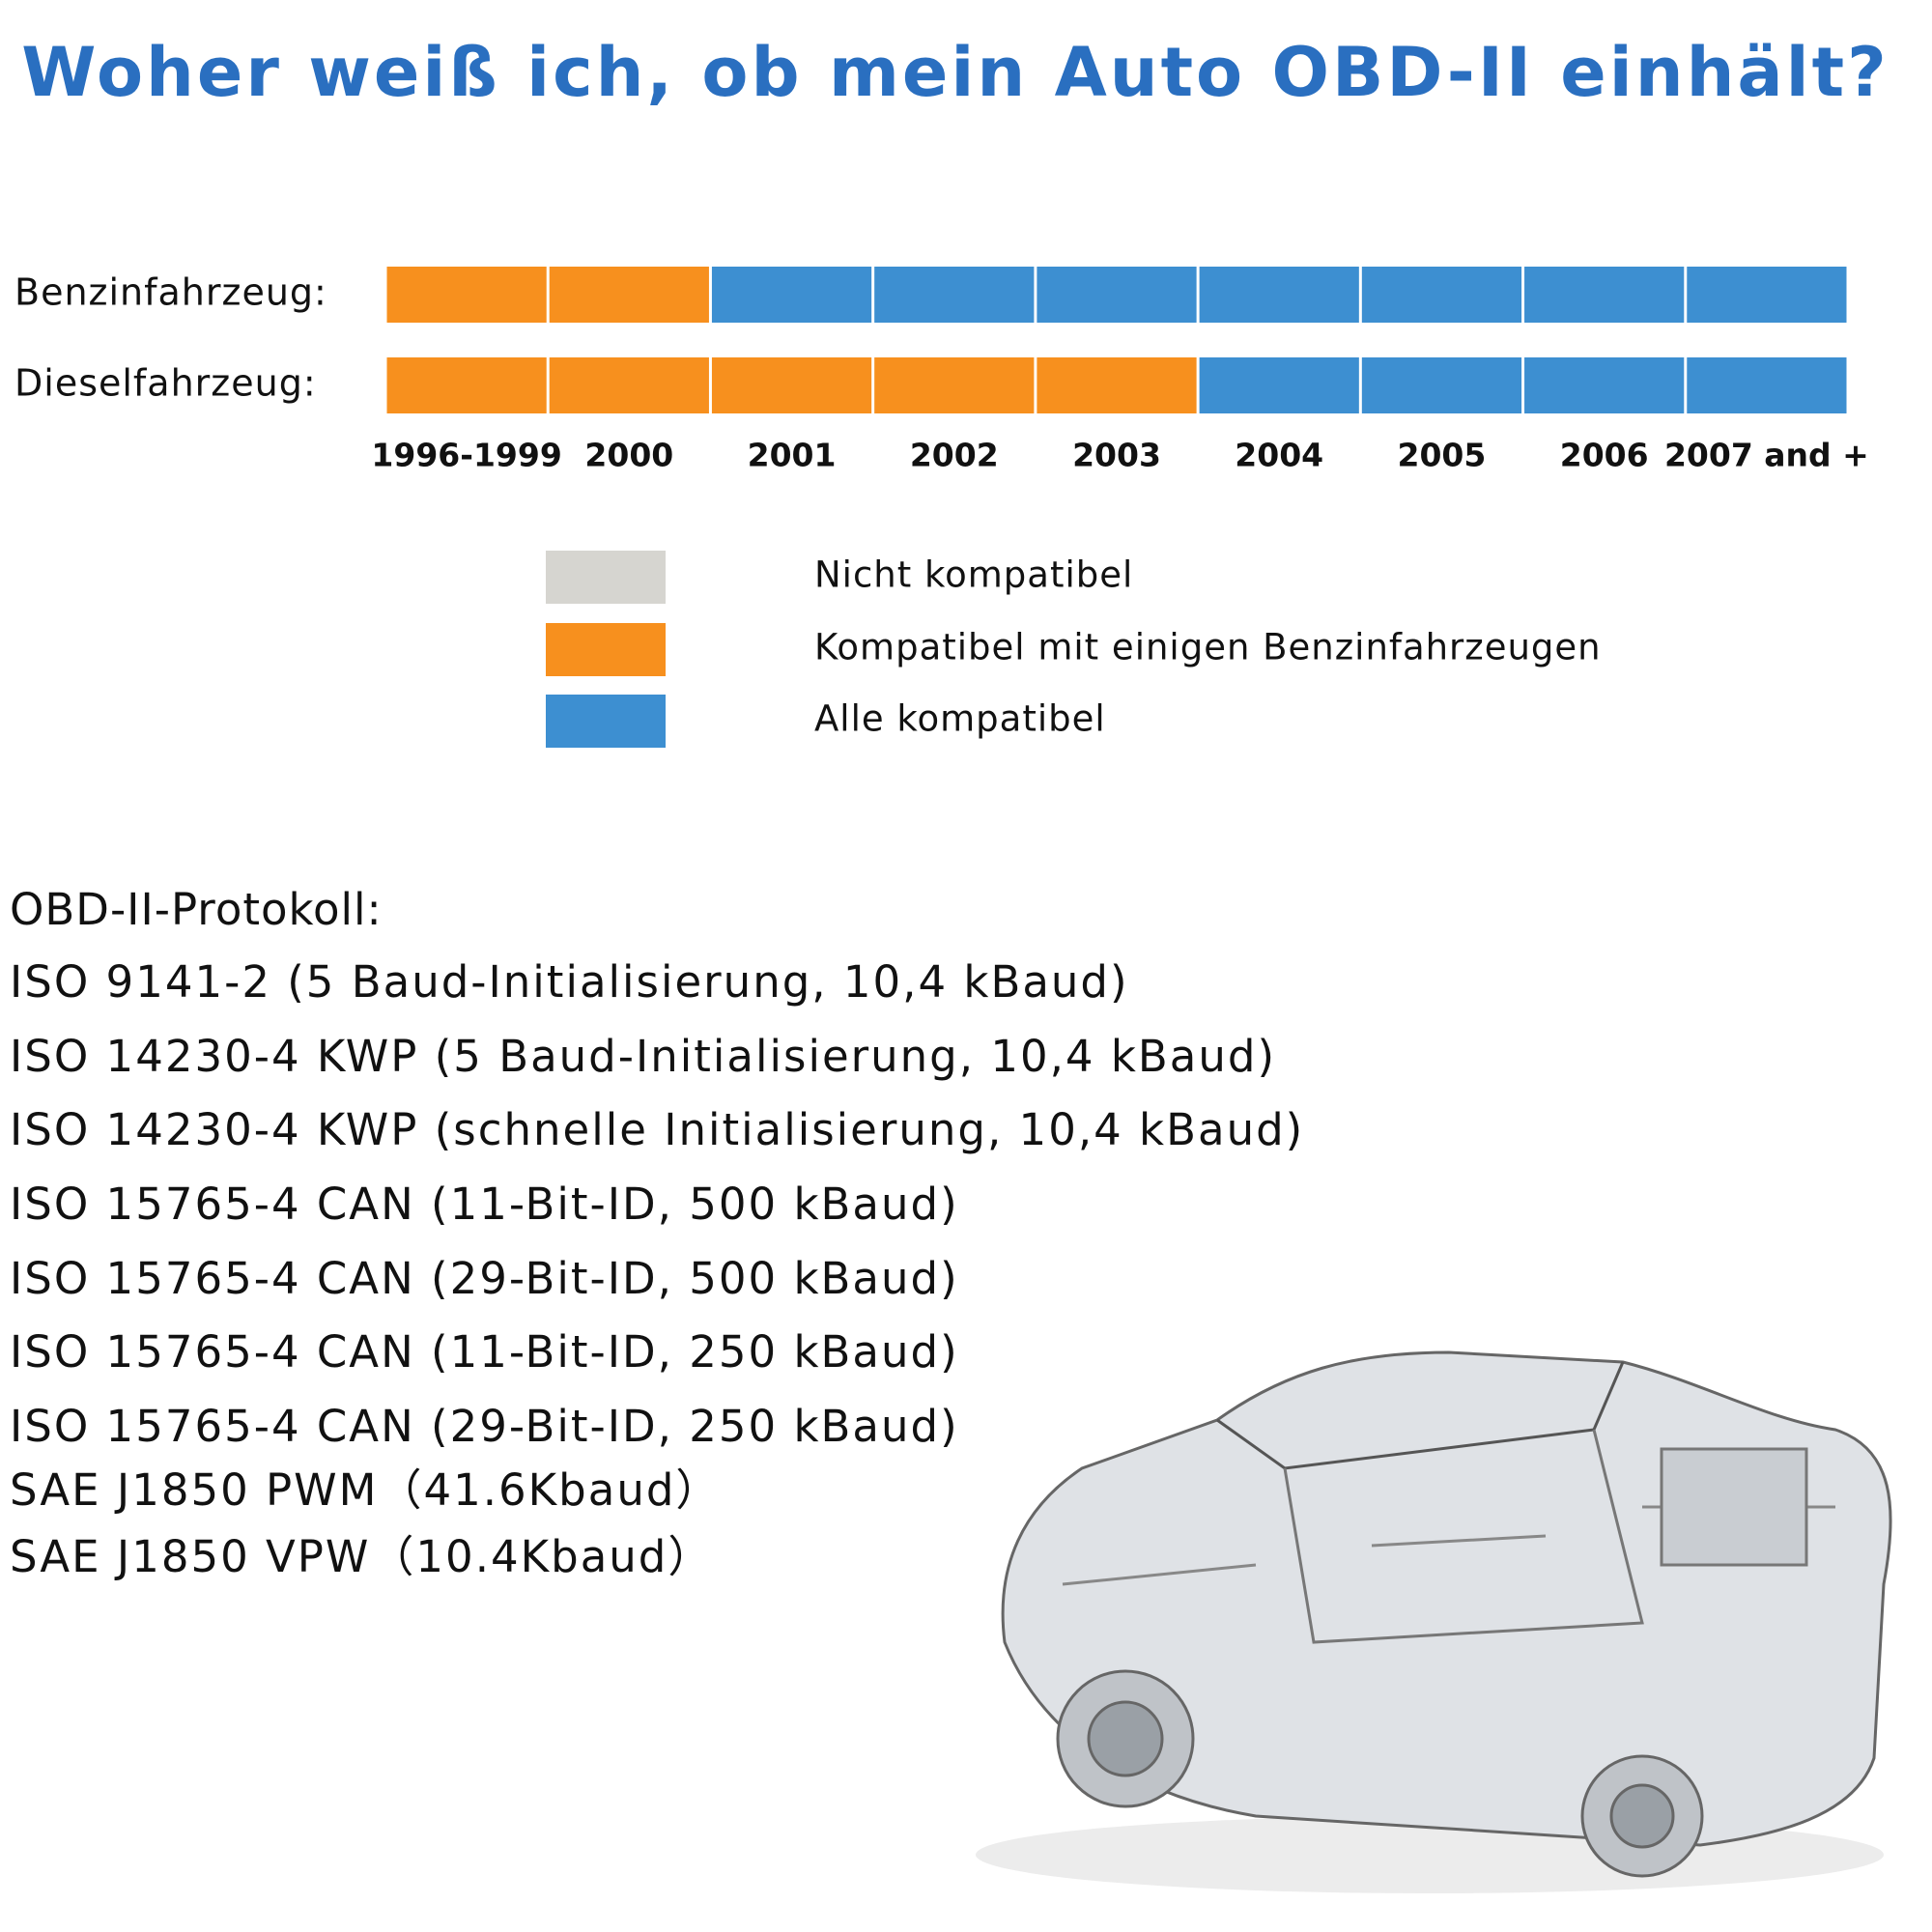 The width and height of the screenshot is (1932, 1932). What do you see at coordinates (484, 1204) in the screenshot?
I see `protocol-item: ISO 15765-4 CAN (11-Bit-ID, 500 kBaud)` at bounding box center [484, 1204].